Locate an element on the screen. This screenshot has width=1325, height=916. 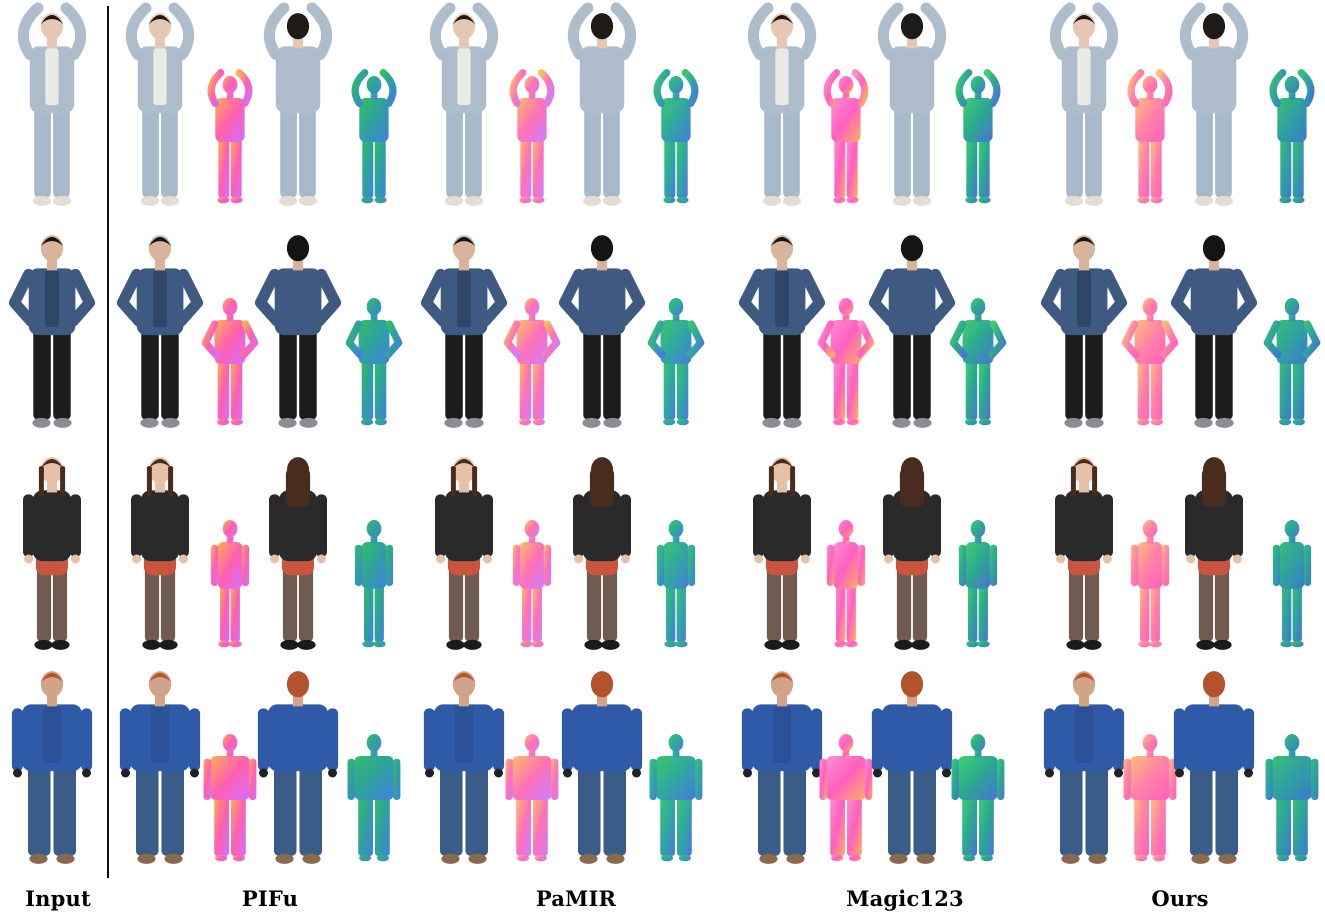
ours-back-normal-person-blue-parka is located at coordinates (1292, 798).